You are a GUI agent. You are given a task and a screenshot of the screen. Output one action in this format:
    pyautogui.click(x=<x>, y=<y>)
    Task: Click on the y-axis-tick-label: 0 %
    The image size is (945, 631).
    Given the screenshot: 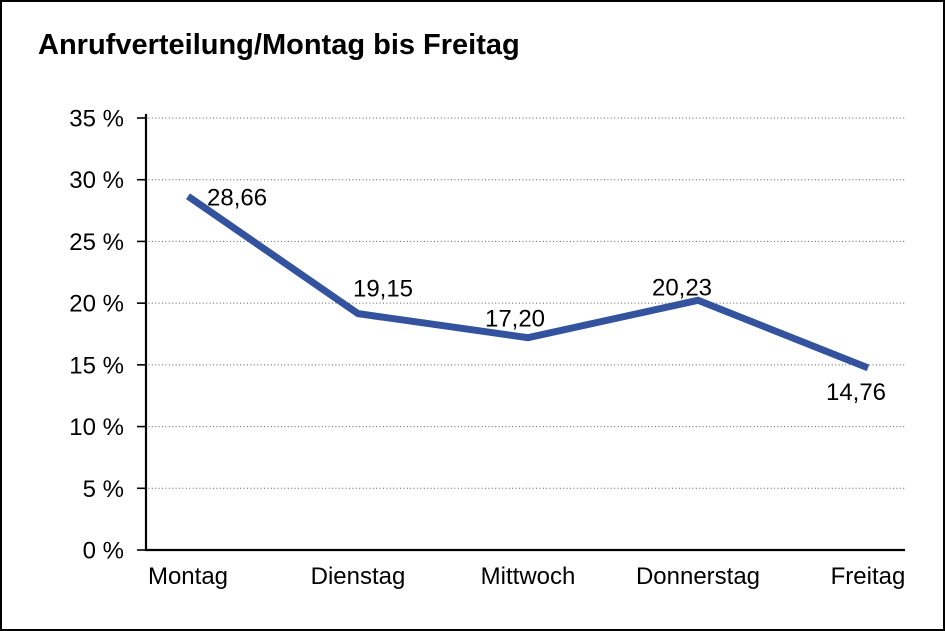 What is the action you would take?
    pyautogui.click(x=103, y=551)
    